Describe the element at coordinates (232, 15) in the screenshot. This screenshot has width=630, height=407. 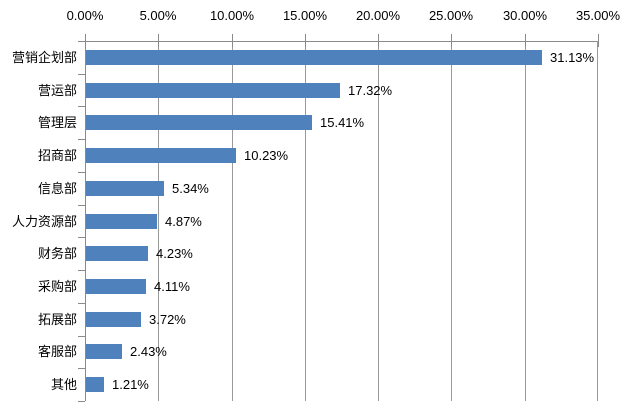
I see `x-axis-tick-label: 10.00%` at that location.